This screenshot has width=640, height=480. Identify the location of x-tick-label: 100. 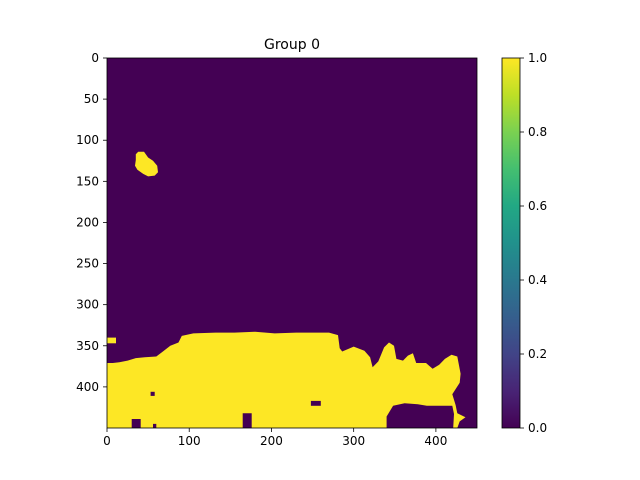
(189, 441).